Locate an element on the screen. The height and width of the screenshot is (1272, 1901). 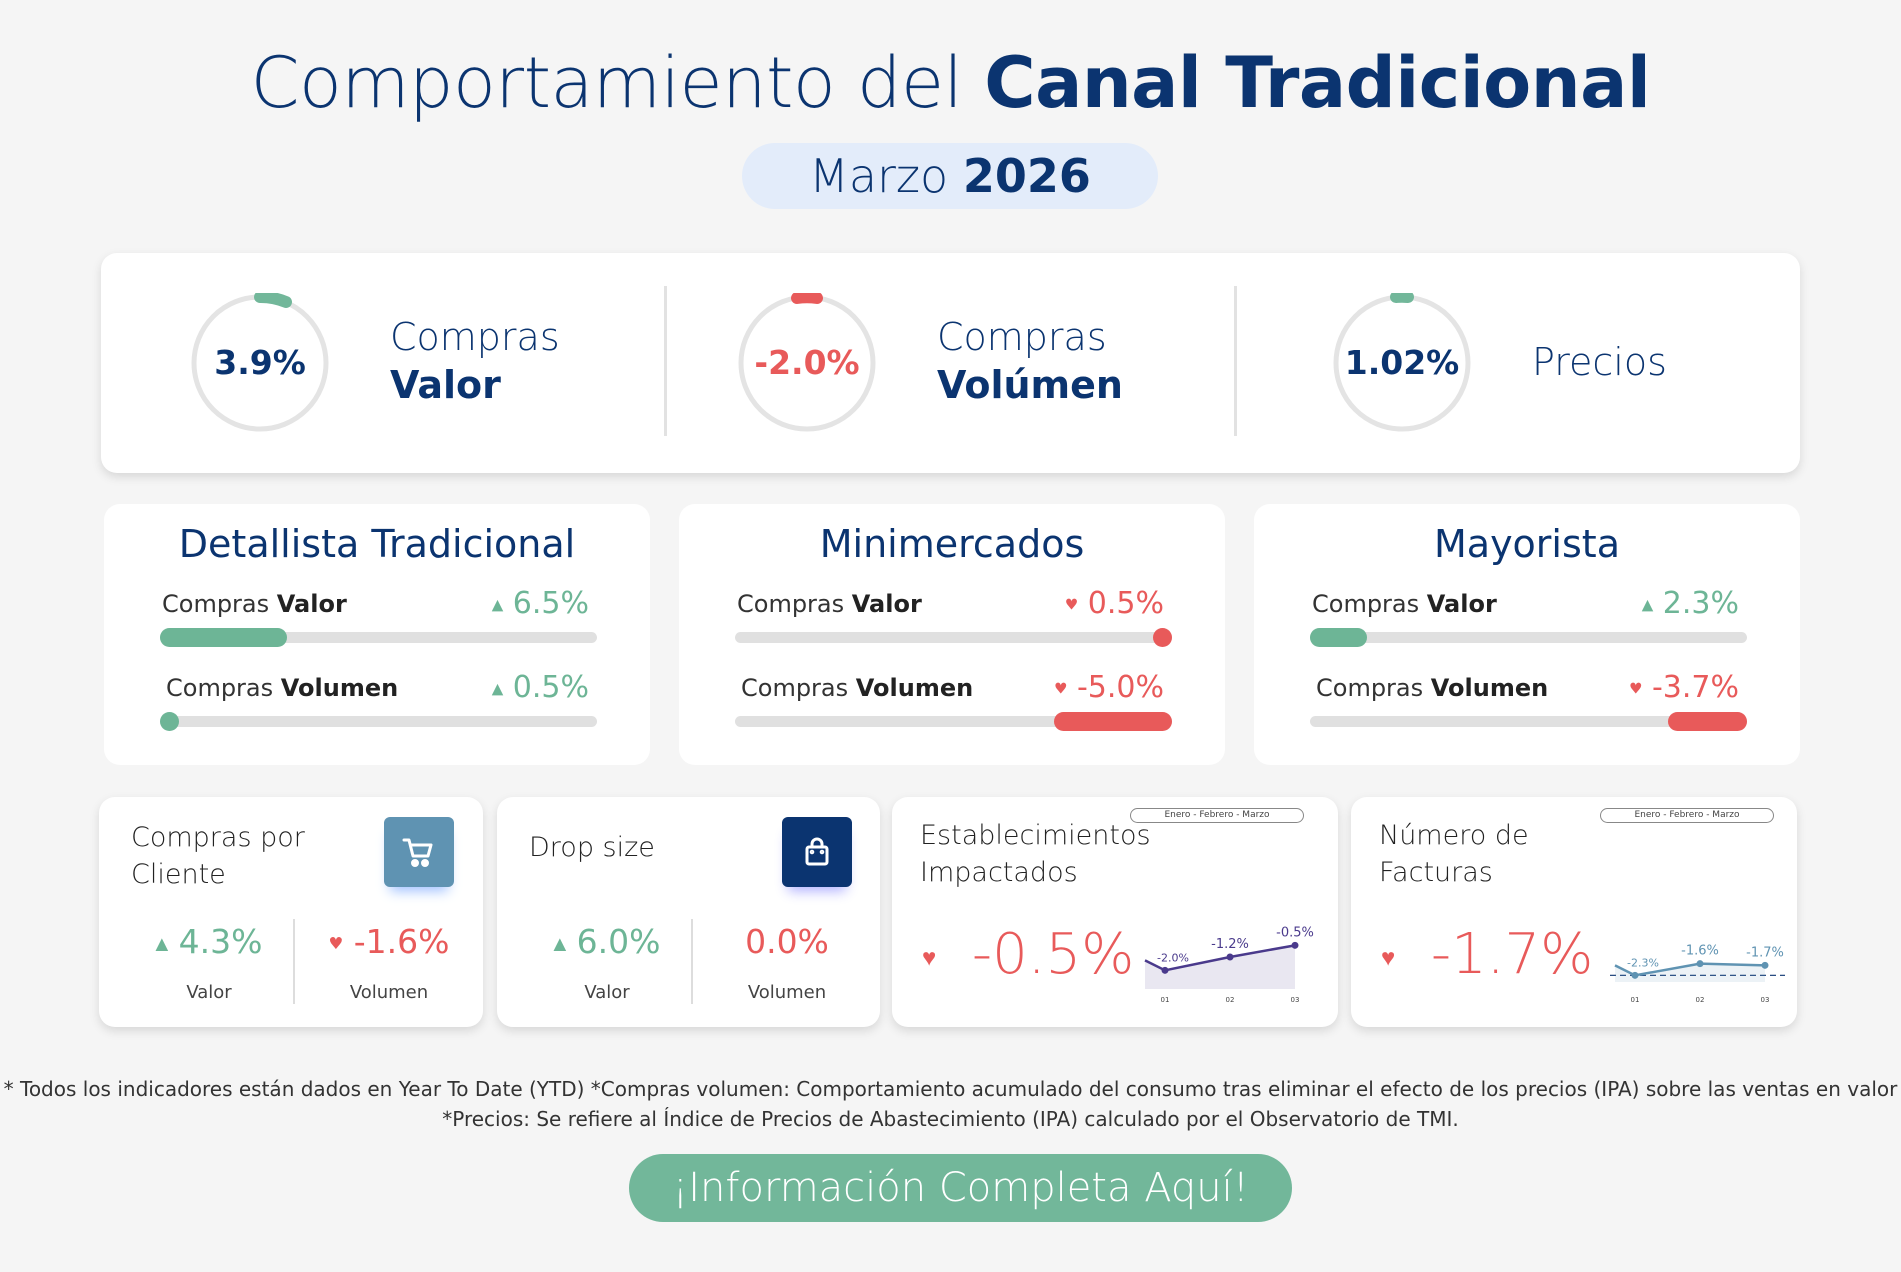
kpi-label: Precios is located at coordinates (1599, 362).